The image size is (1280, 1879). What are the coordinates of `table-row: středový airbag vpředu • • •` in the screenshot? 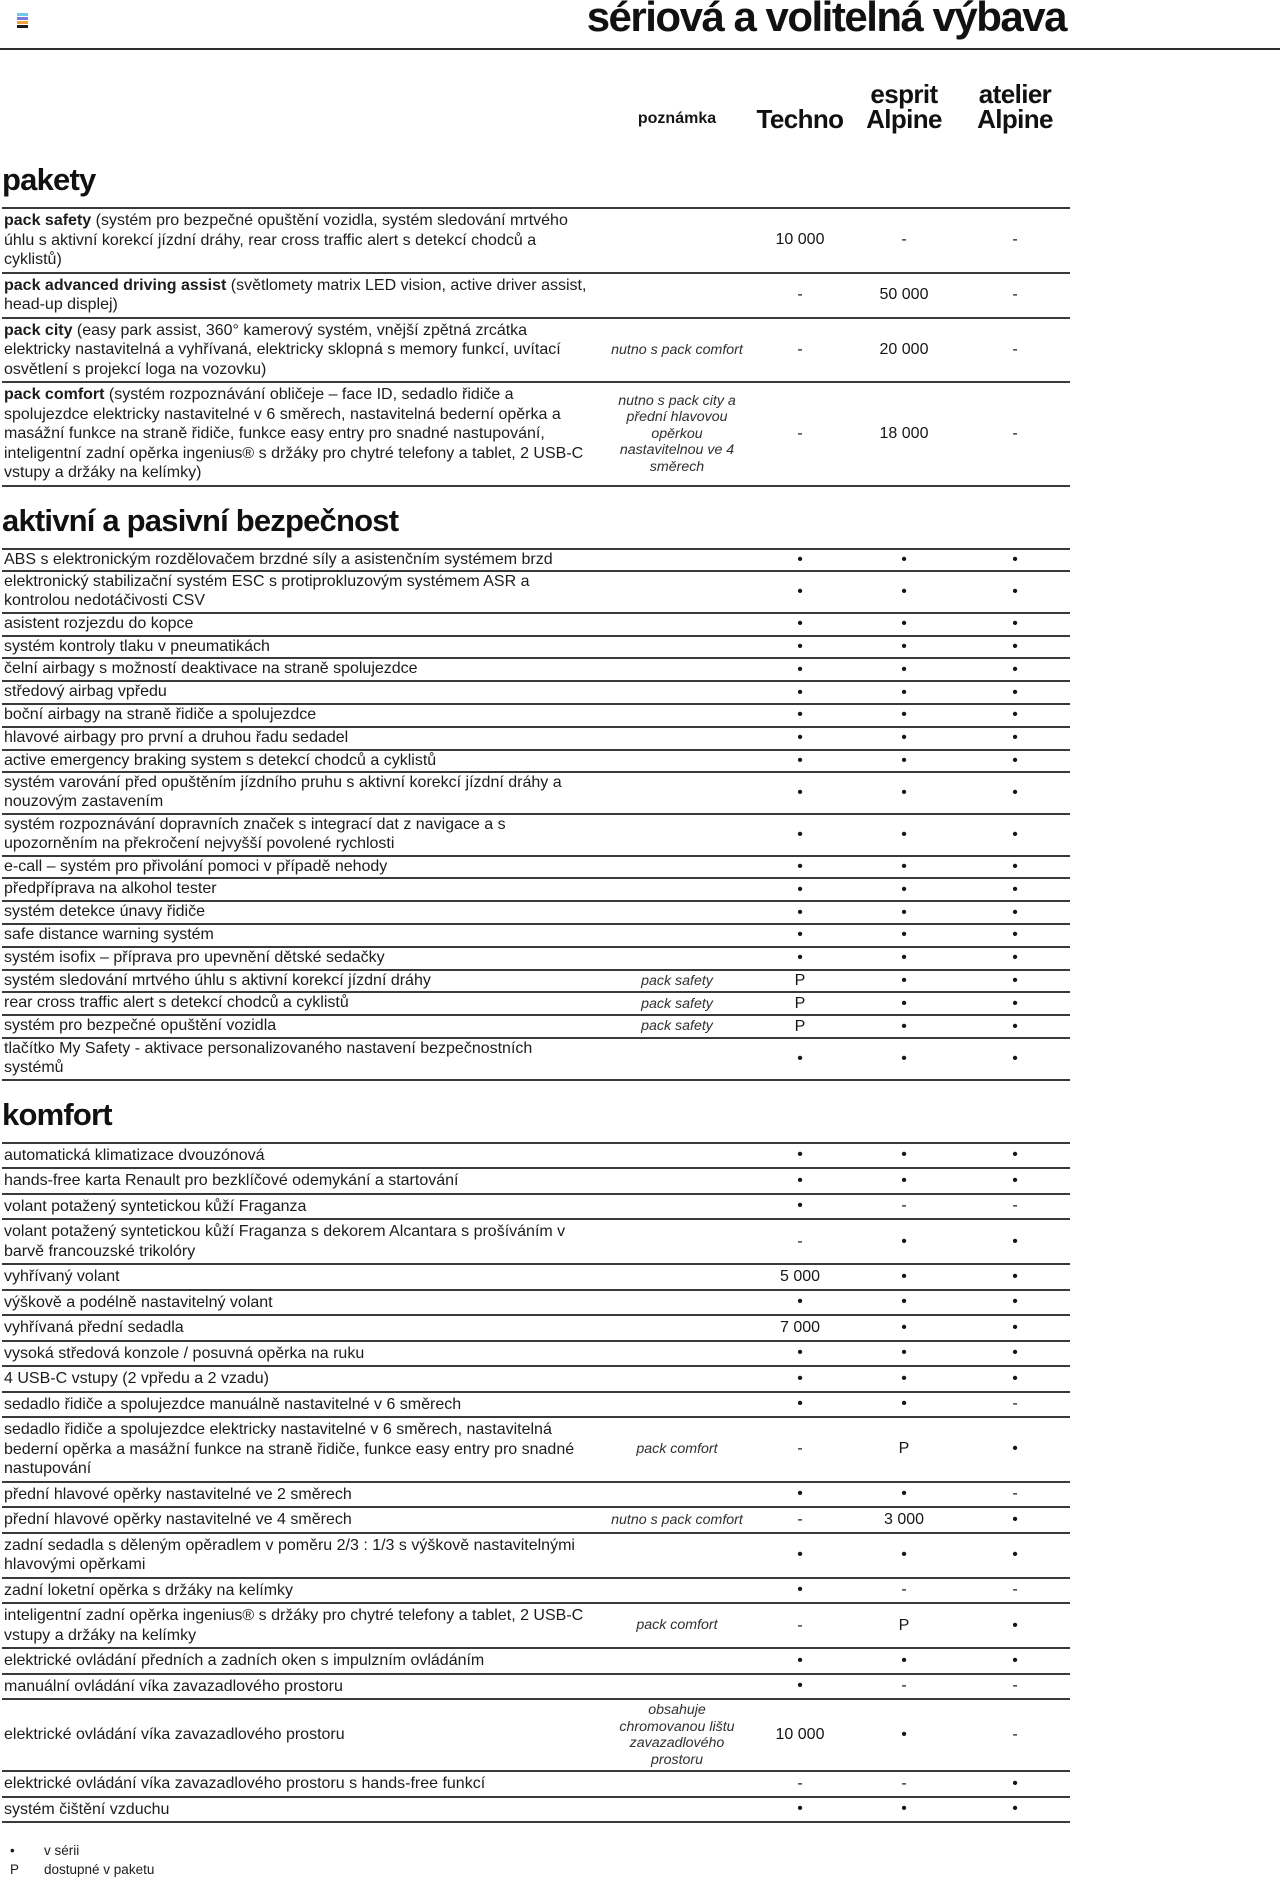 It's located at (536, 691).